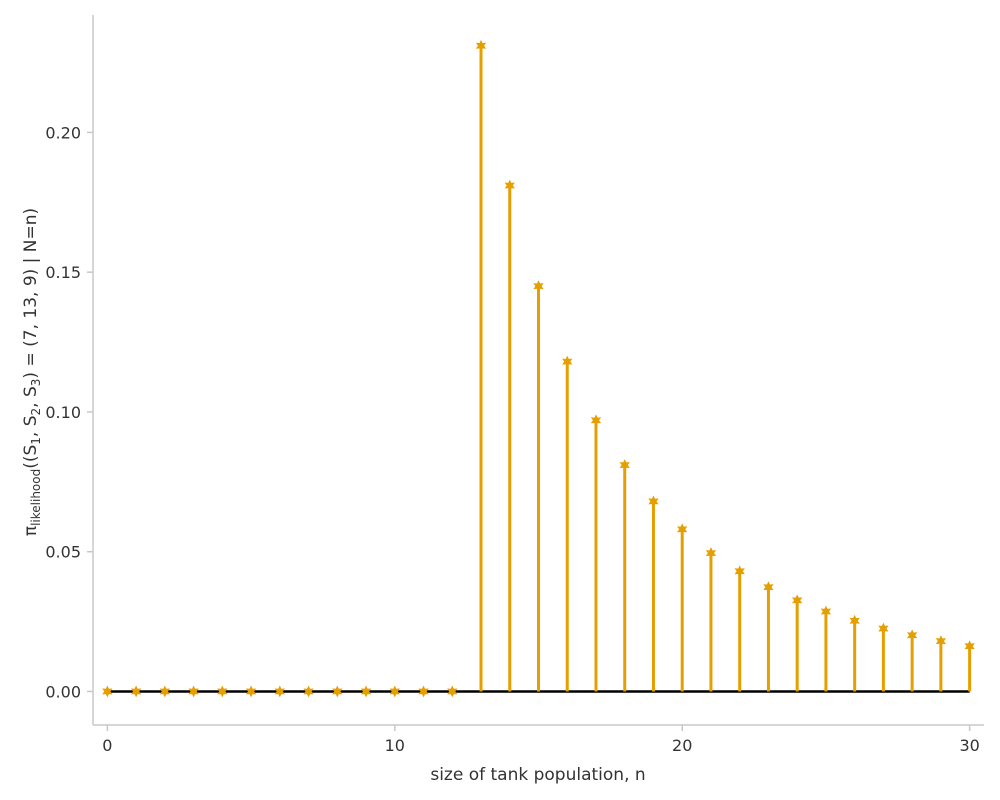  I want to click on y-tick-label: 0.05, so click(63, 552).